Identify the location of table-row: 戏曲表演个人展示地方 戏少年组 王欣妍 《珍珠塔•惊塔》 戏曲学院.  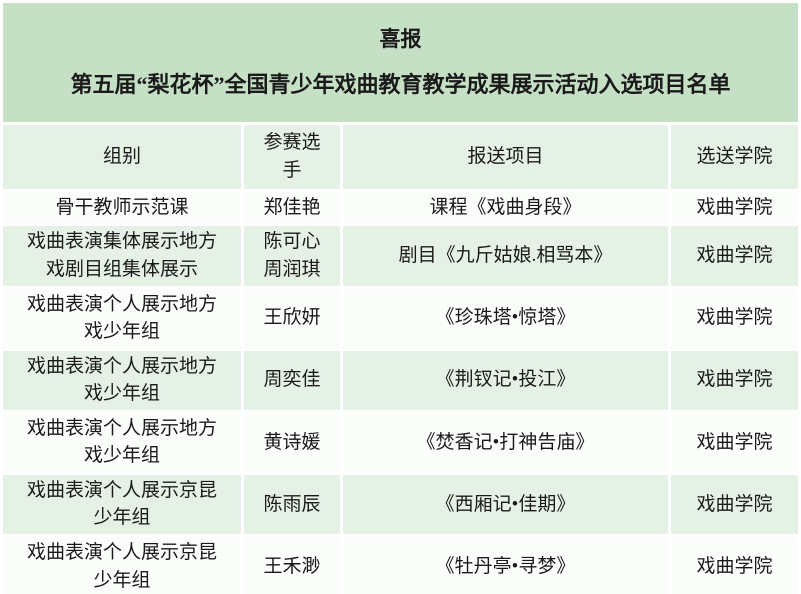
(401, 318).